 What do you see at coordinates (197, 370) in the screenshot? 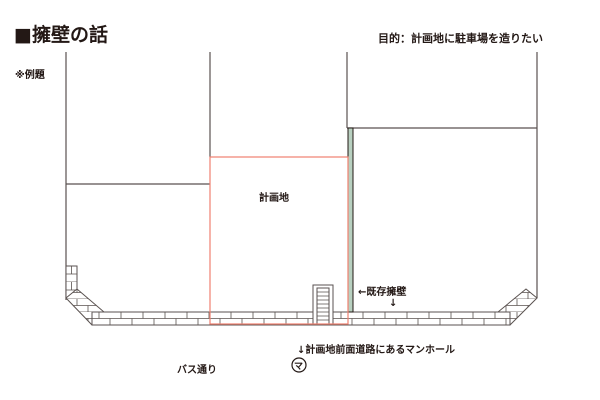
I see `bus-street-label: バス通り` at bounding box center [197, 370].